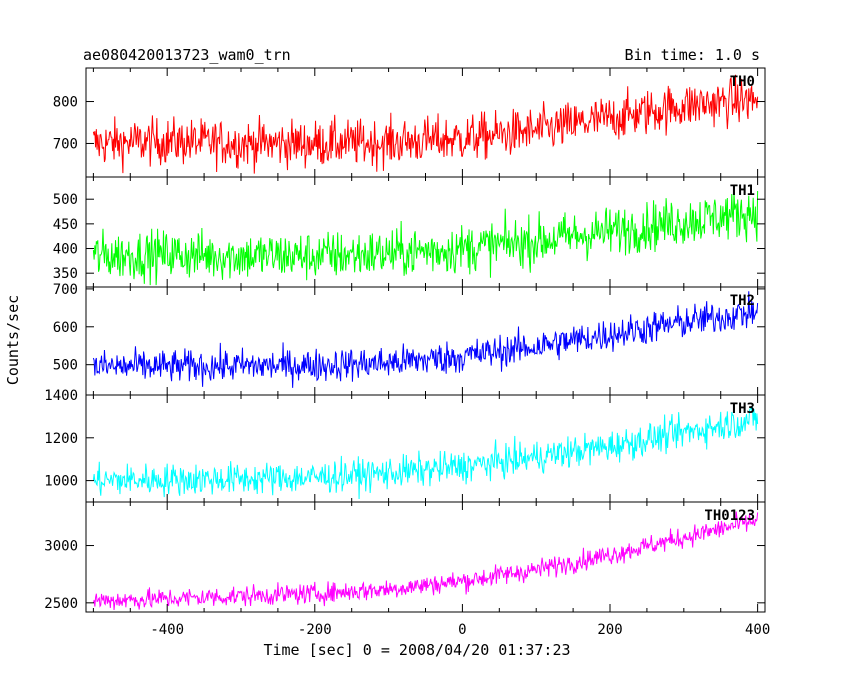 The width and height of the screenshot is (850, 680). Describe the element at coordinates (61, 482) in the screenshot. I see `y-tick-label: 1000` at that location.